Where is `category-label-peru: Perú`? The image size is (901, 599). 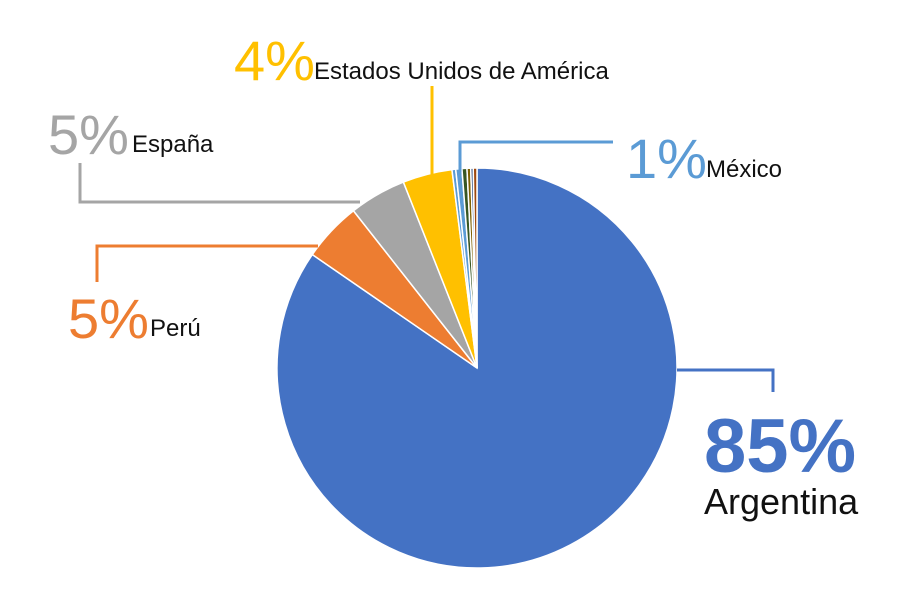 category-label-peru: Perú is located at coordinates (175, 328).